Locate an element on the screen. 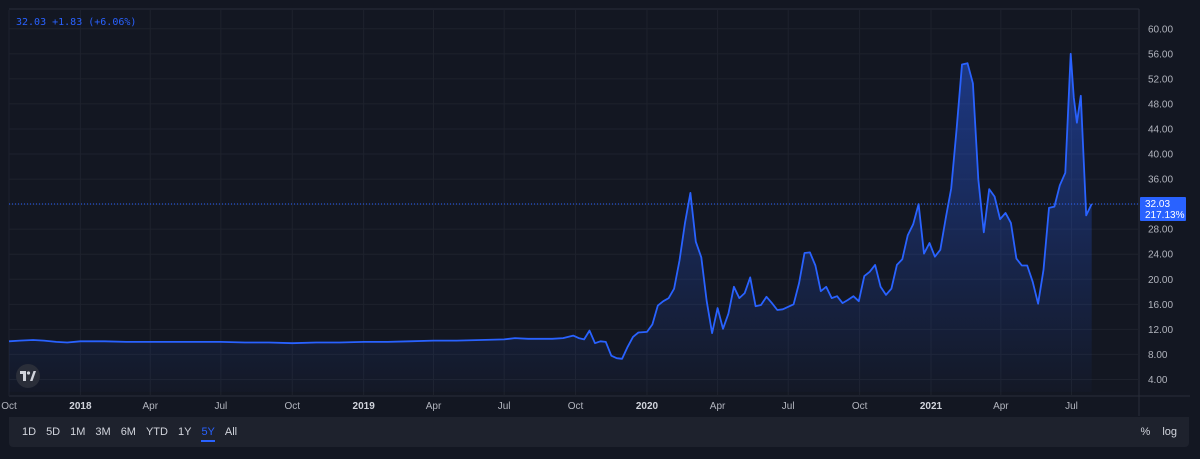 The width and height of the screenshot is (1200, 459). range-button-1m: 1M is located at coordinates (78, 432).